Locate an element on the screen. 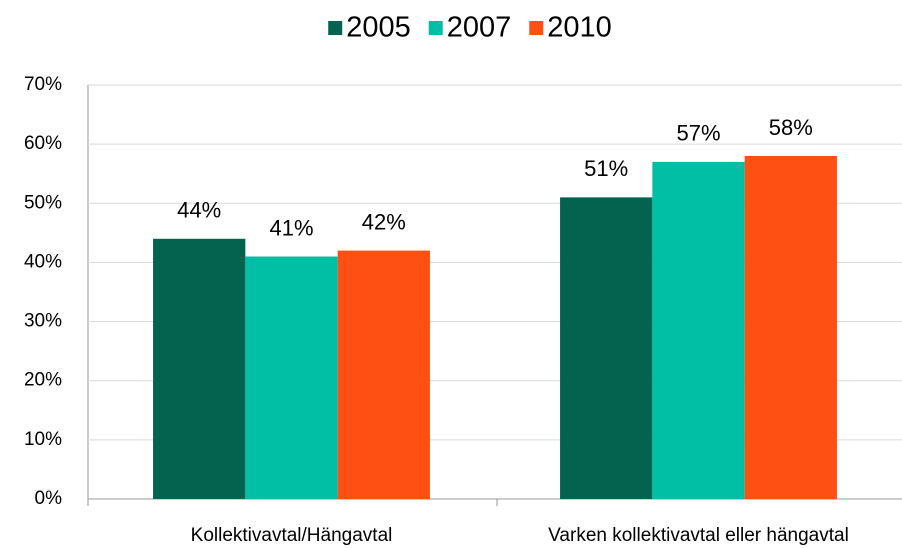 This screenshot has height=548, width=902. y-tick-label: 40% is located at coordinates (43, 261).